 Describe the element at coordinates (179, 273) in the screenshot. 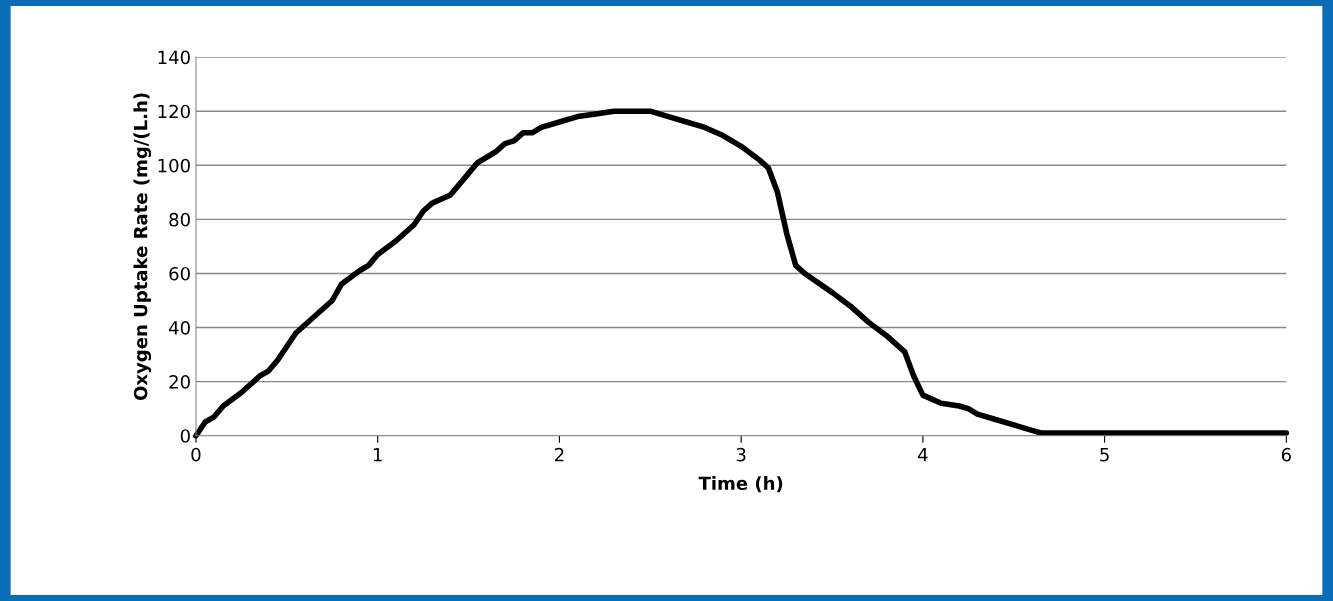

I see `y-tick-label: 60` at that location.